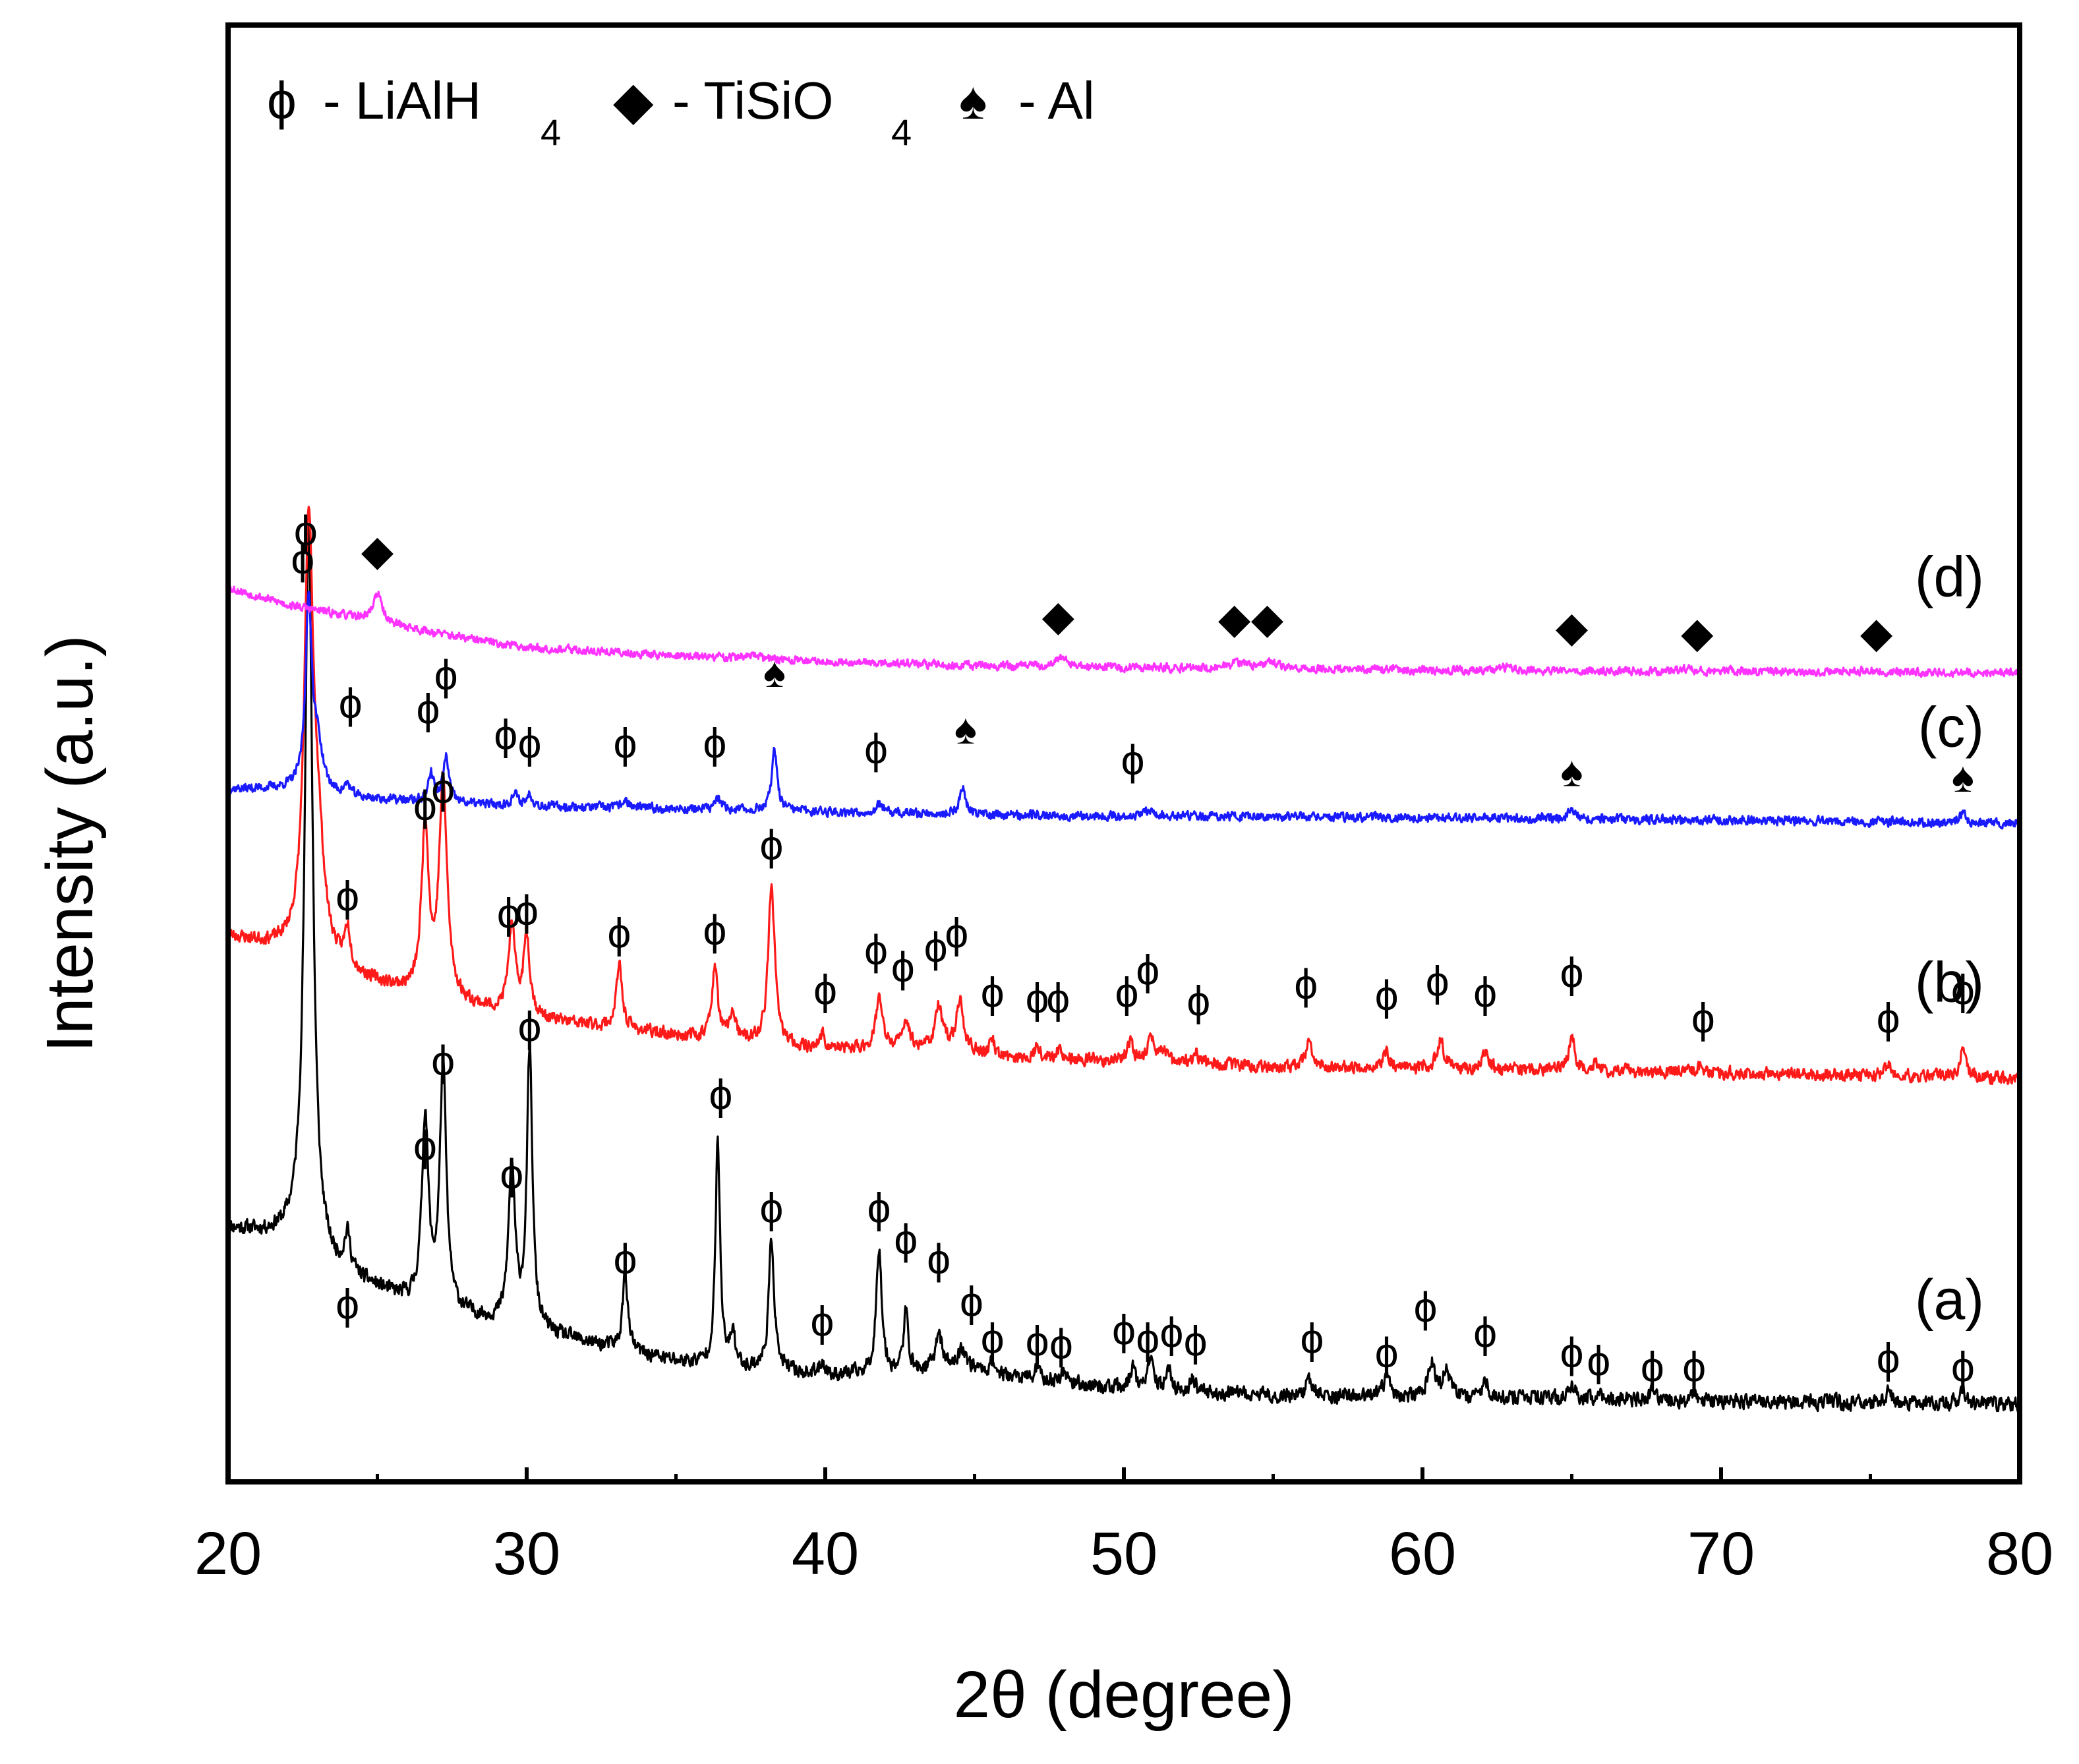 This screenshot has width=2079, height=1764. I want to click on legend-symbol-liaalh4: ϕ, so click(282, 100).